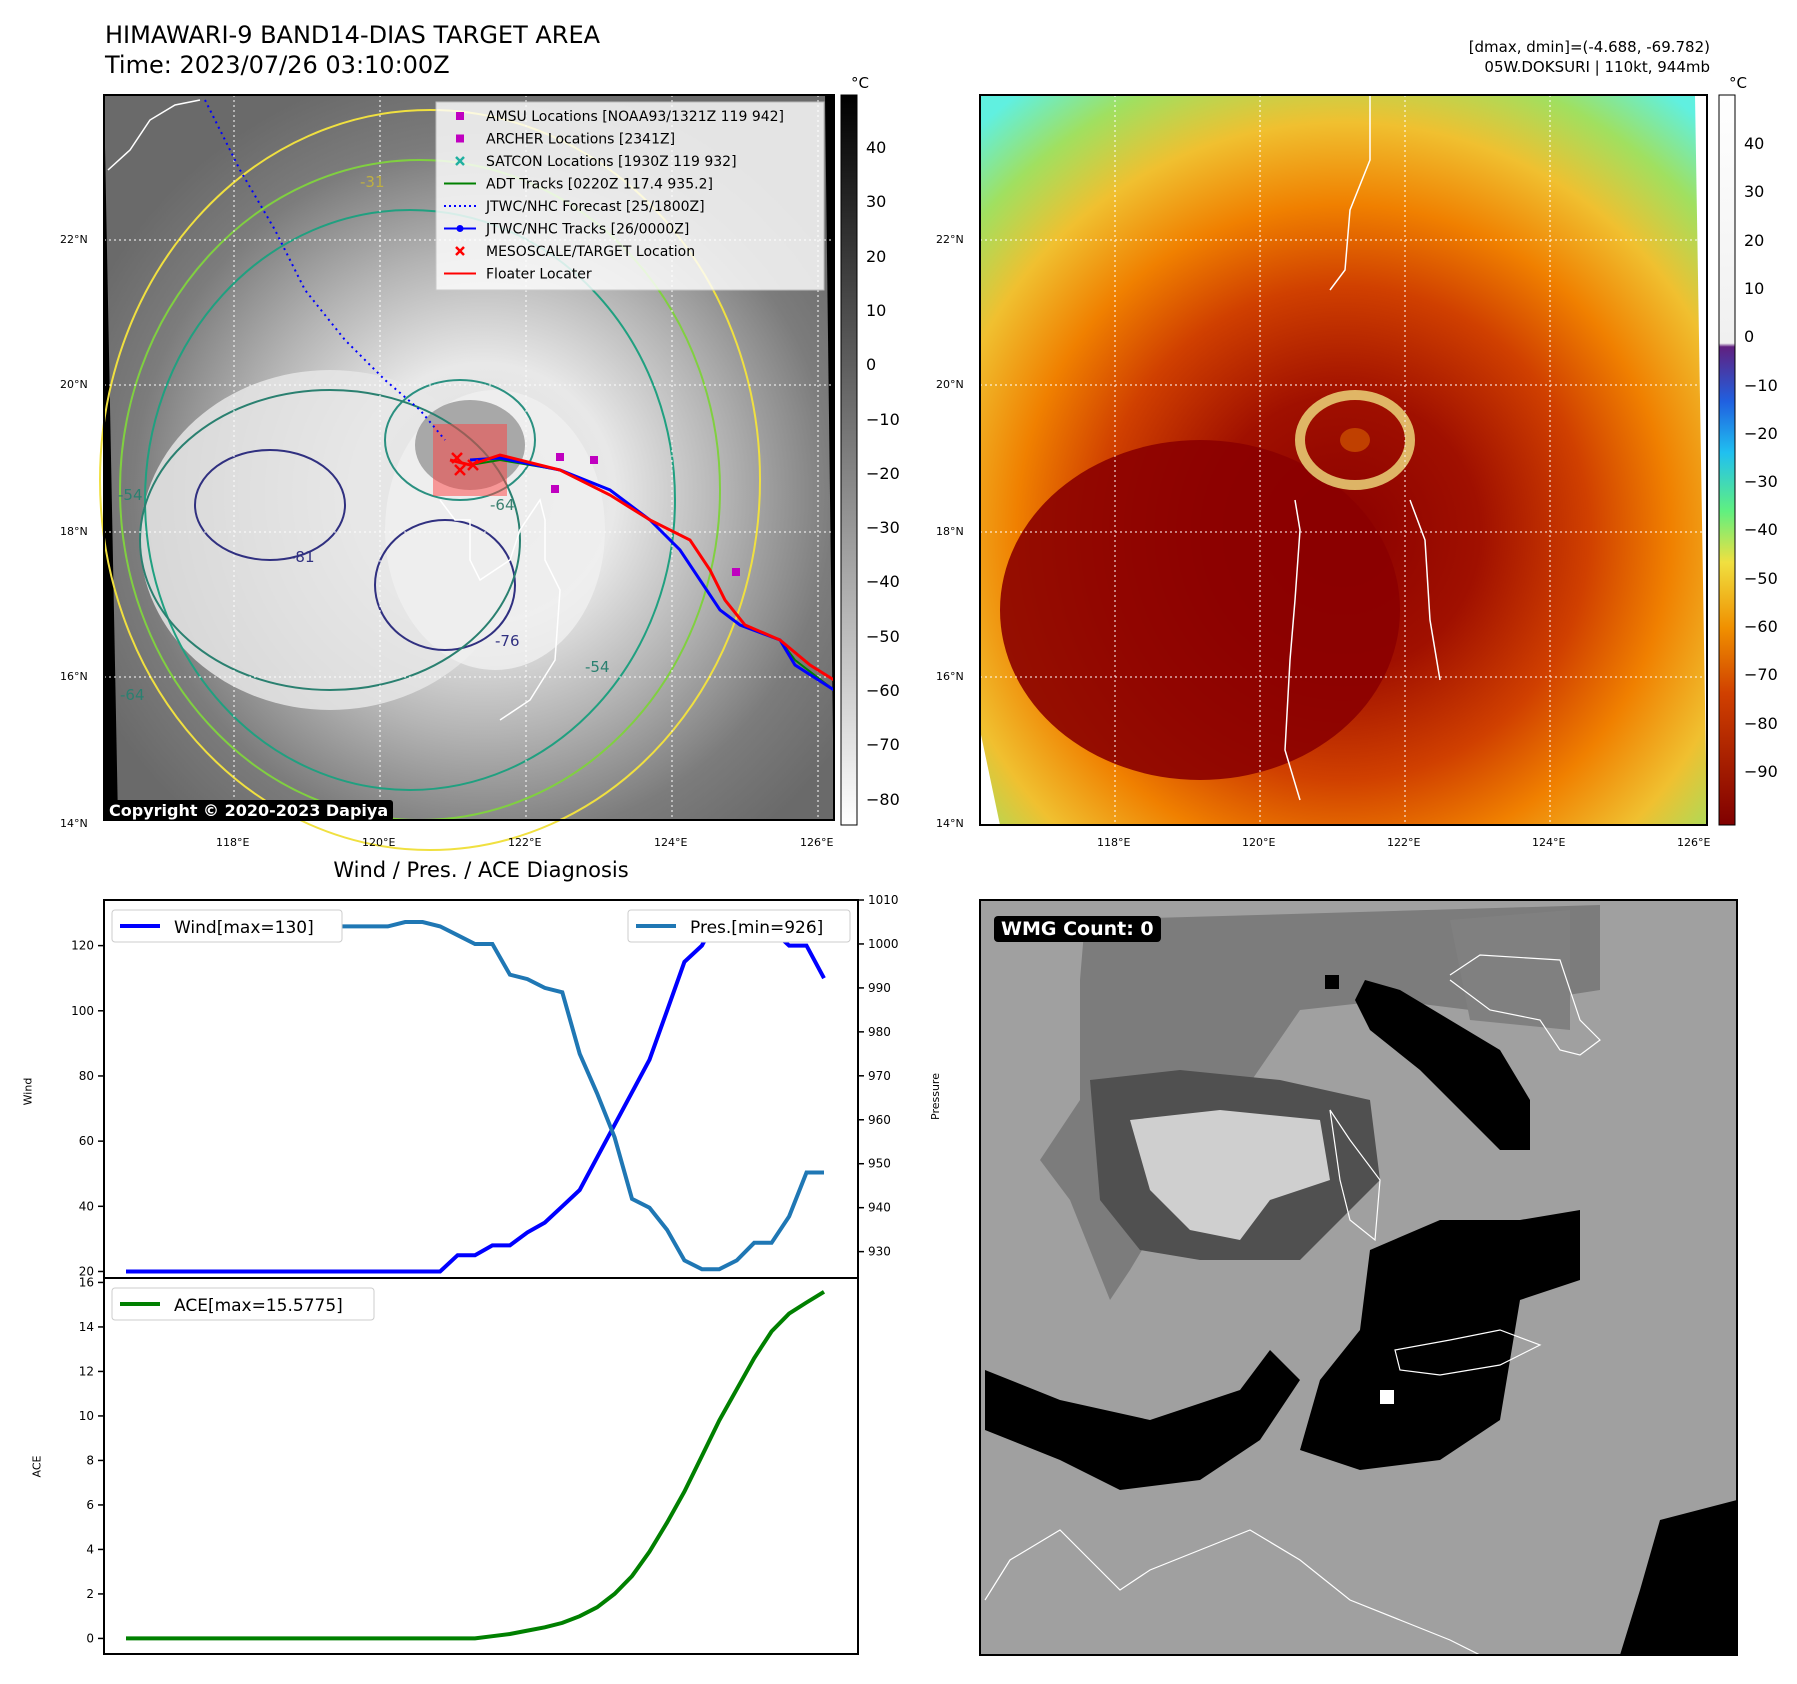 The height and width of the screenshot is (1684, 1797). Describe the element at coordinates (87, 1011) in the screenshot. I see `y-tick: 100` at that location.